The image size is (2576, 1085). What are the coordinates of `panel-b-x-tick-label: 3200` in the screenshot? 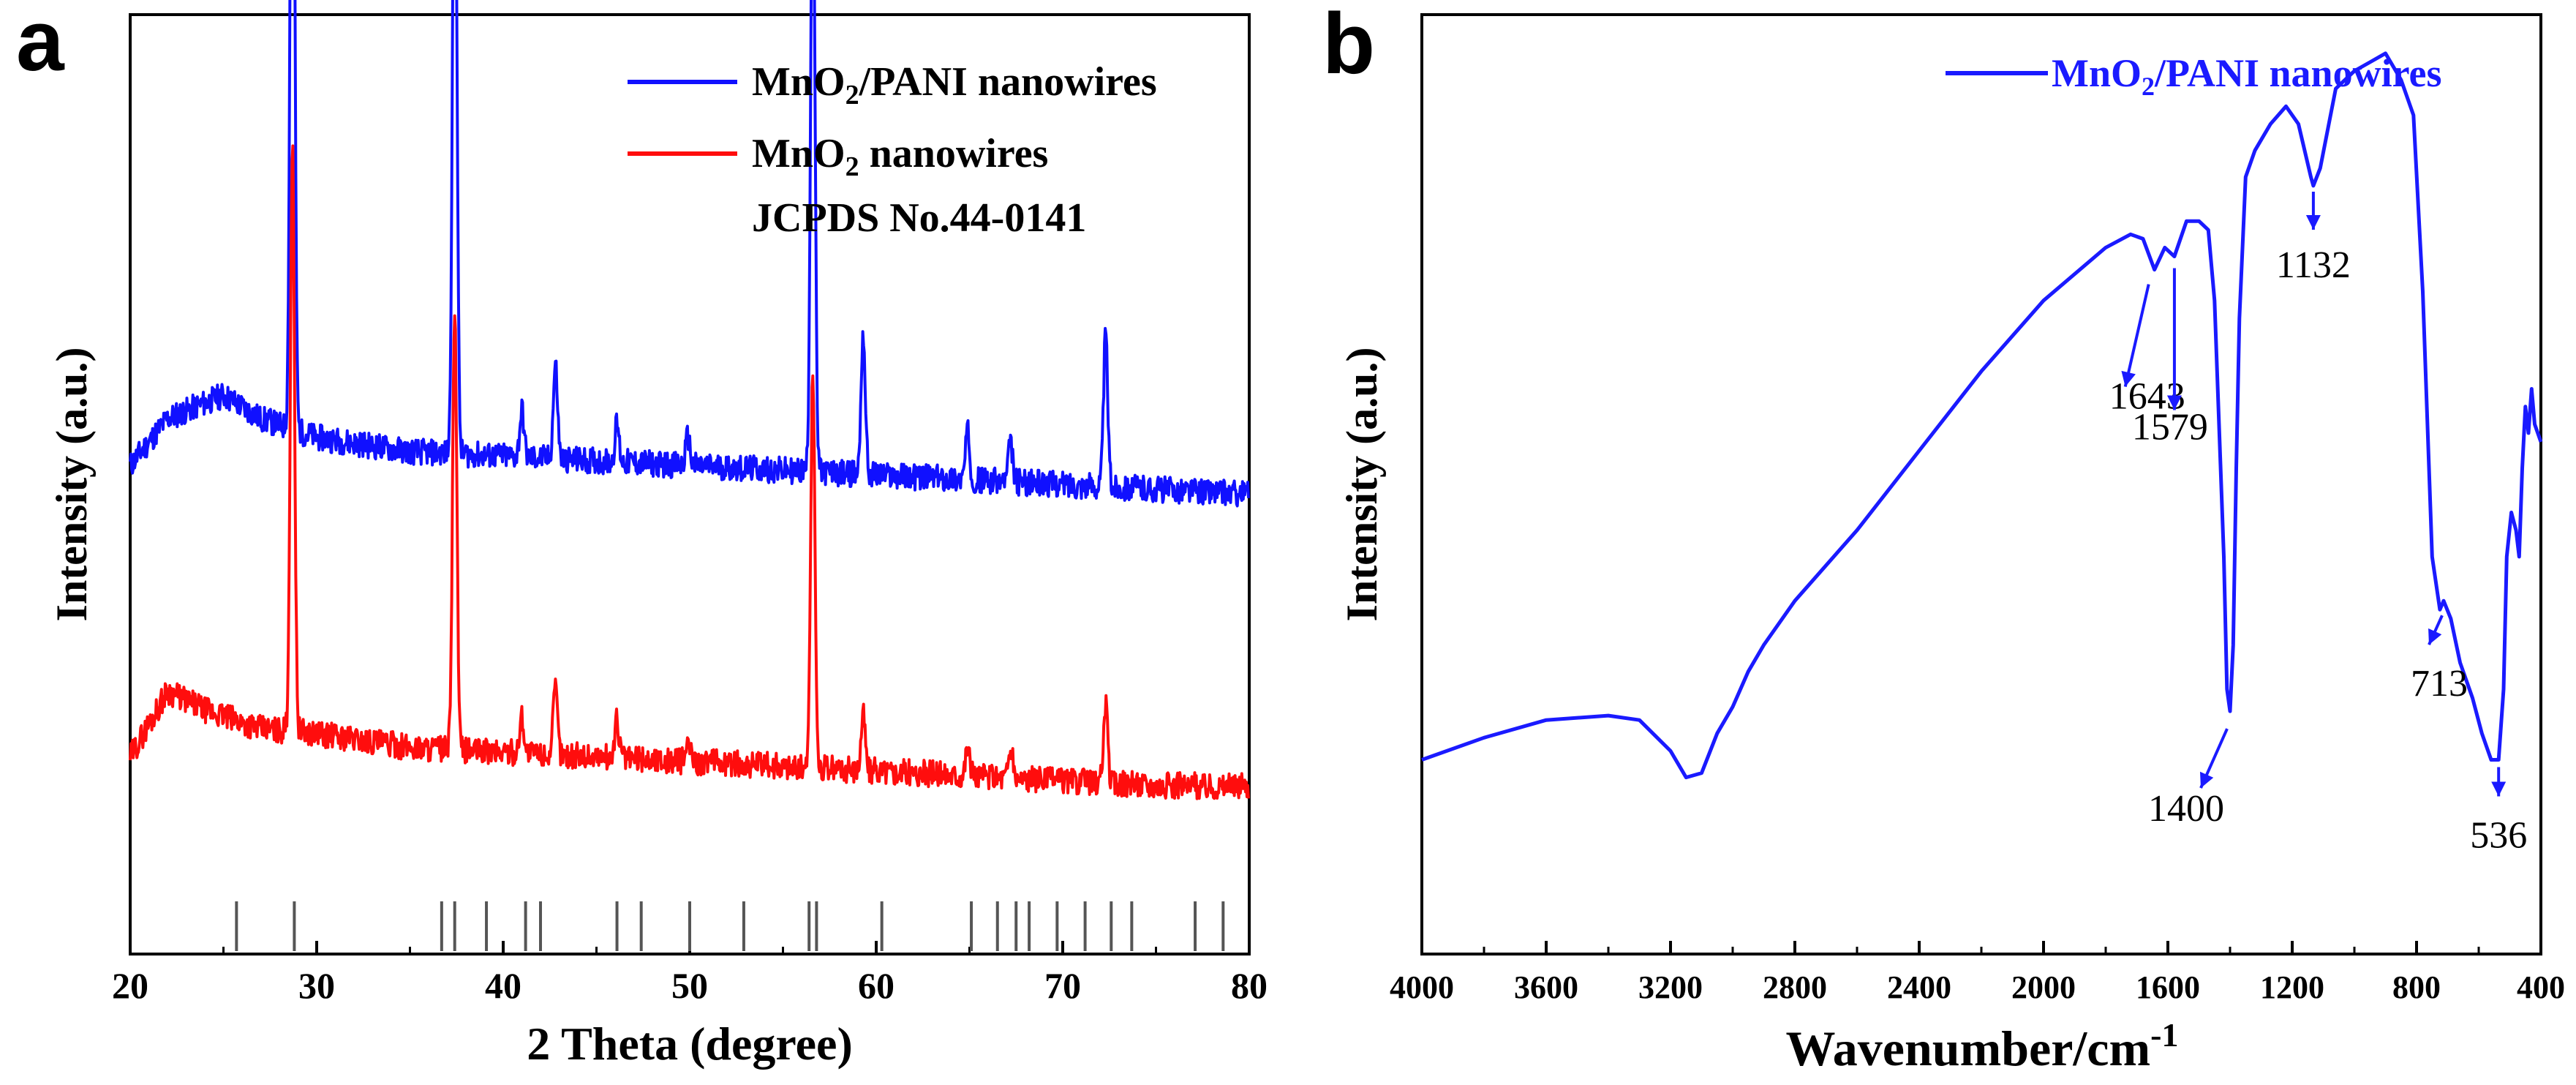 It's located at (1670, 987).